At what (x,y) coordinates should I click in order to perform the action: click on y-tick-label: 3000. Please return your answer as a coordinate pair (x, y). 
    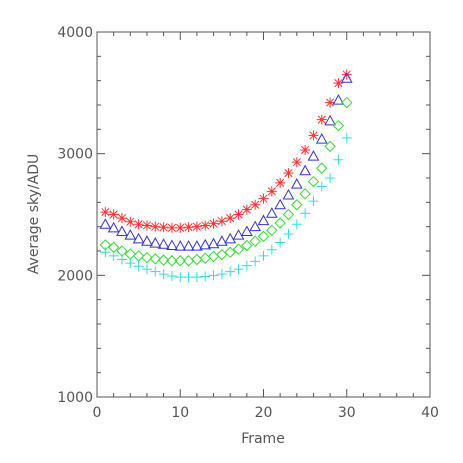
    Looking at the image, I should click on (75, 155).